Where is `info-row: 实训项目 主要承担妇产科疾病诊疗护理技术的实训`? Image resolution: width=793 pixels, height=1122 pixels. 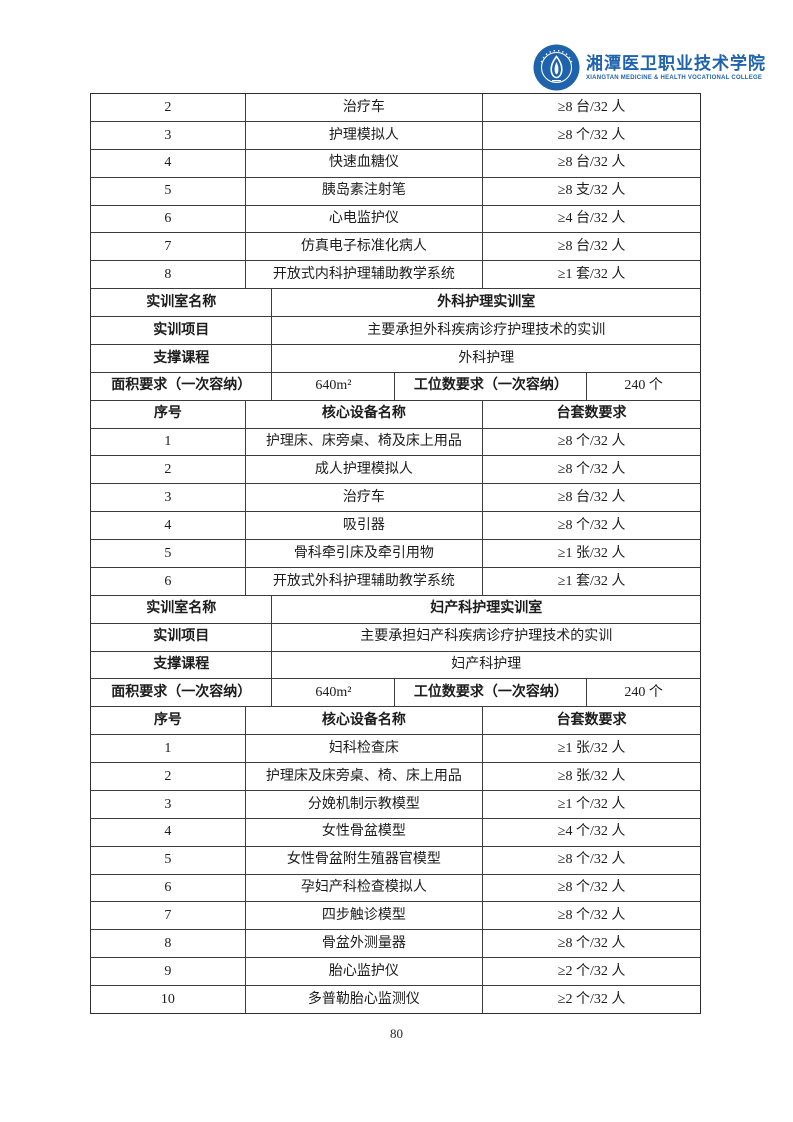
info-row: 实训项目 主要承担妇产科疾病诊疗护理技术的实训 is located at coordinates (395, 637).